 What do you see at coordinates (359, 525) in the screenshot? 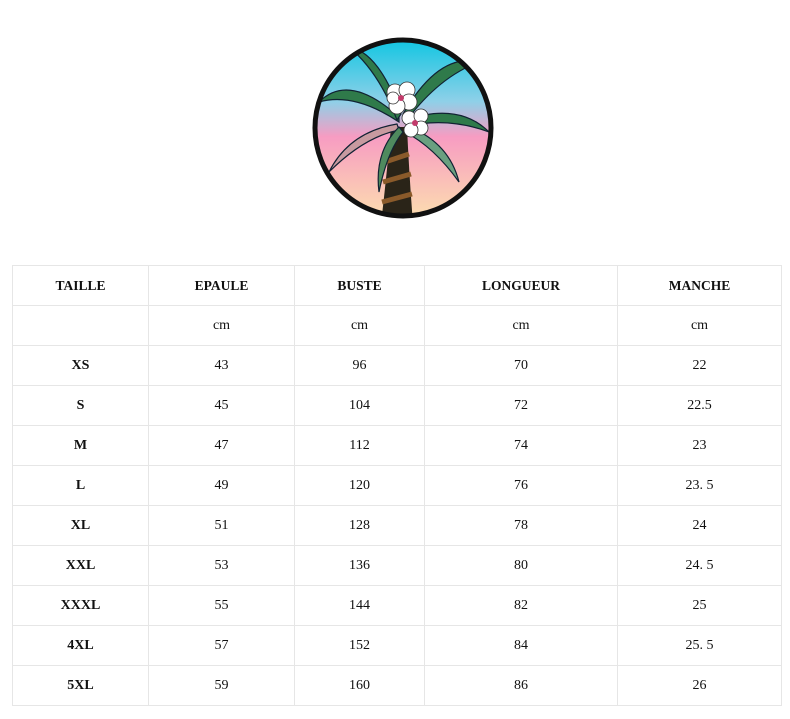
I see `measurement-cell: 128` at bounding box center [359, 525].